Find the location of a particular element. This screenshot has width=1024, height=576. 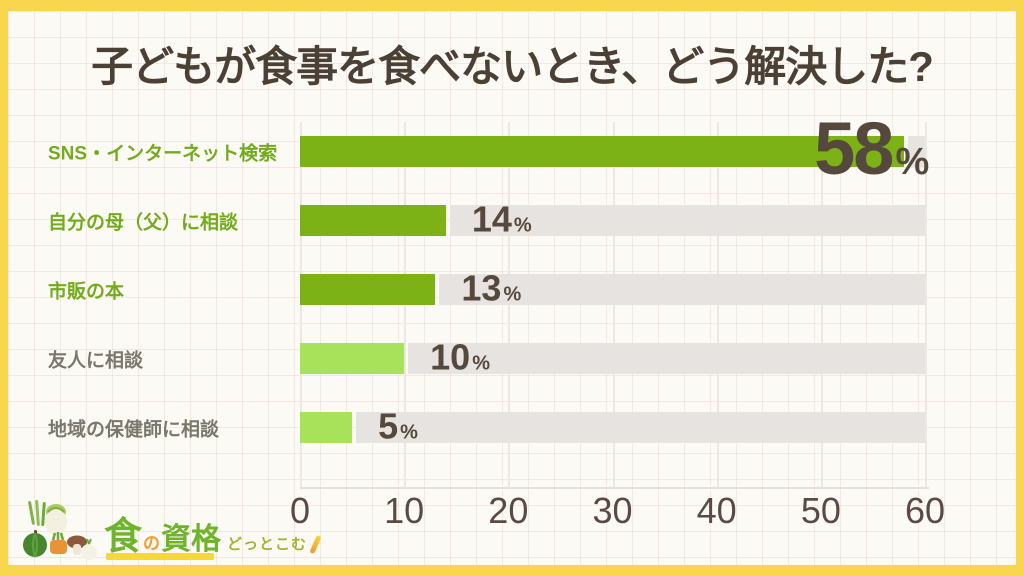

category-label: 友人に相談 is located at coordinates (96, 360).